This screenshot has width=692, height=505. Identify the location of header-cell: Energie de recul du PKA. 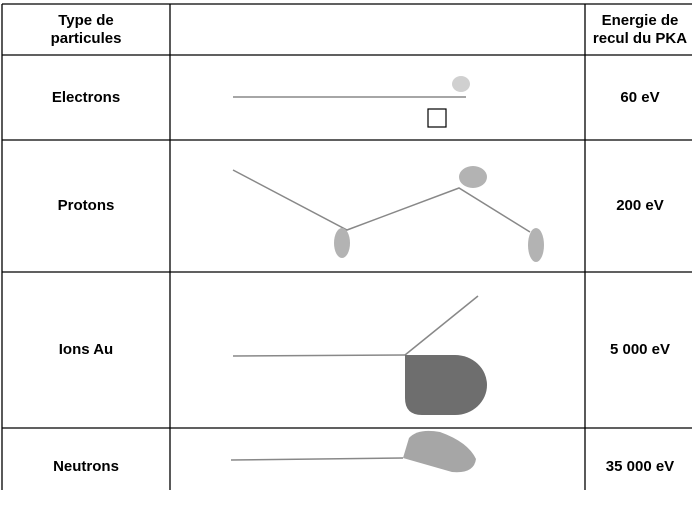
(638, 29).